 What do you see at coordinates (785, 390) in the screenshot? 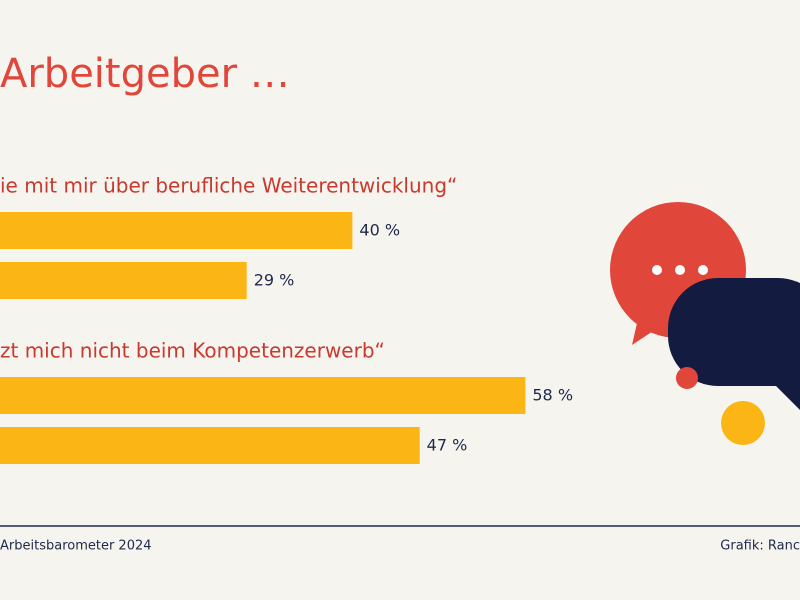
I see `navy-bubble-tail` at bounding box center [785, 390].